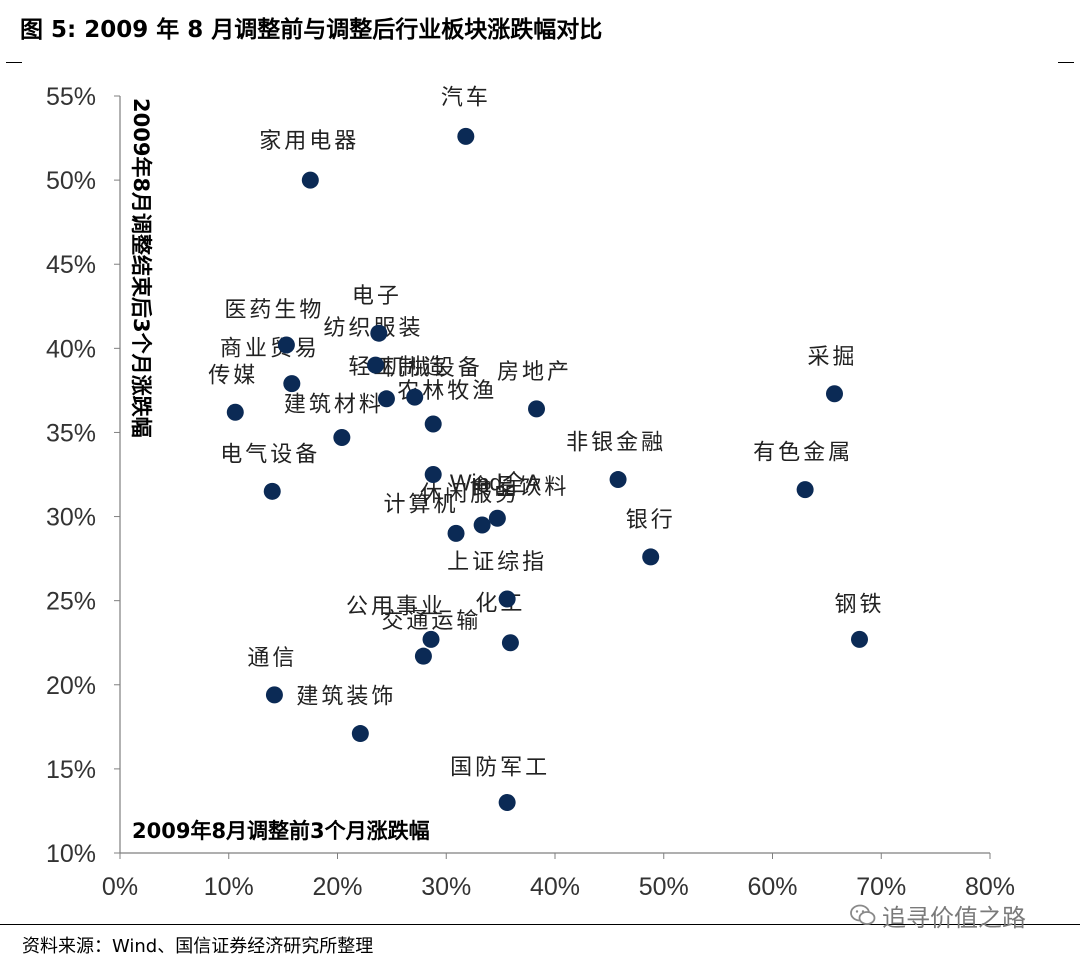  What do you see at coordinates (71, 686) in the screenshot?
I see `y-tick-label: 20%` at bounding box center [71, 686].